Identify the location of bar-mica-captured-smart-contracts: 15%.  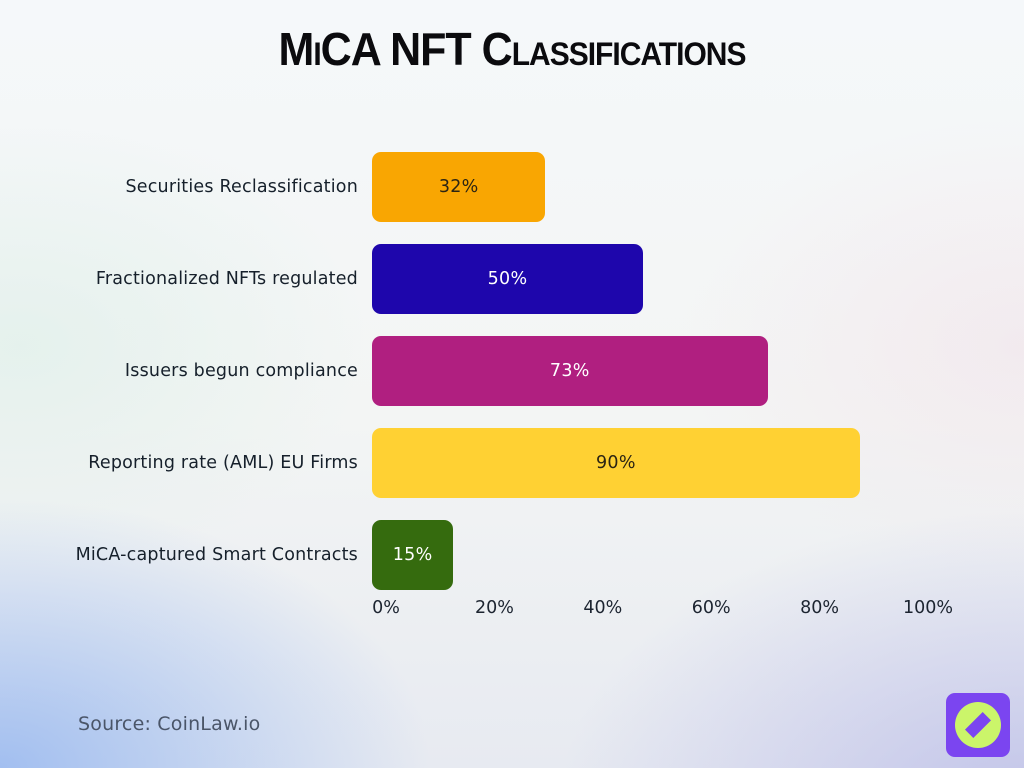
(413, 555).